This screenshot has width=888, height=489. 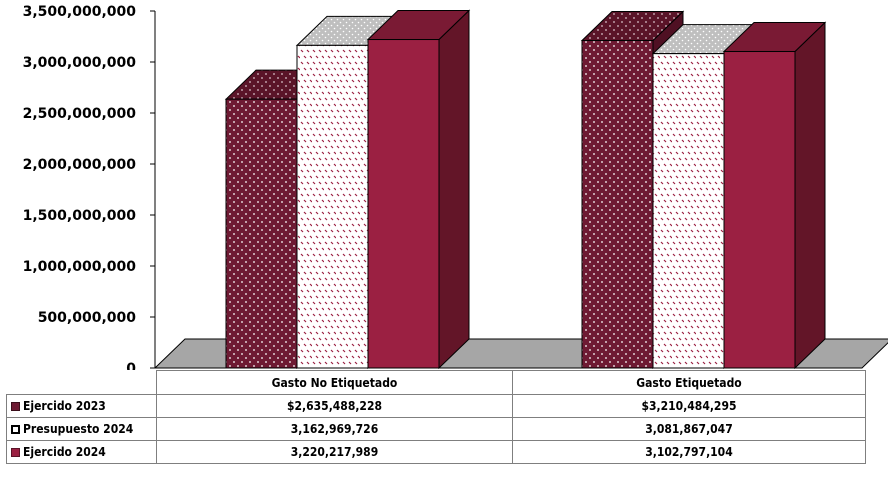 I want to click on legend-key-ejercido-2024, so click(x=15, y=452).